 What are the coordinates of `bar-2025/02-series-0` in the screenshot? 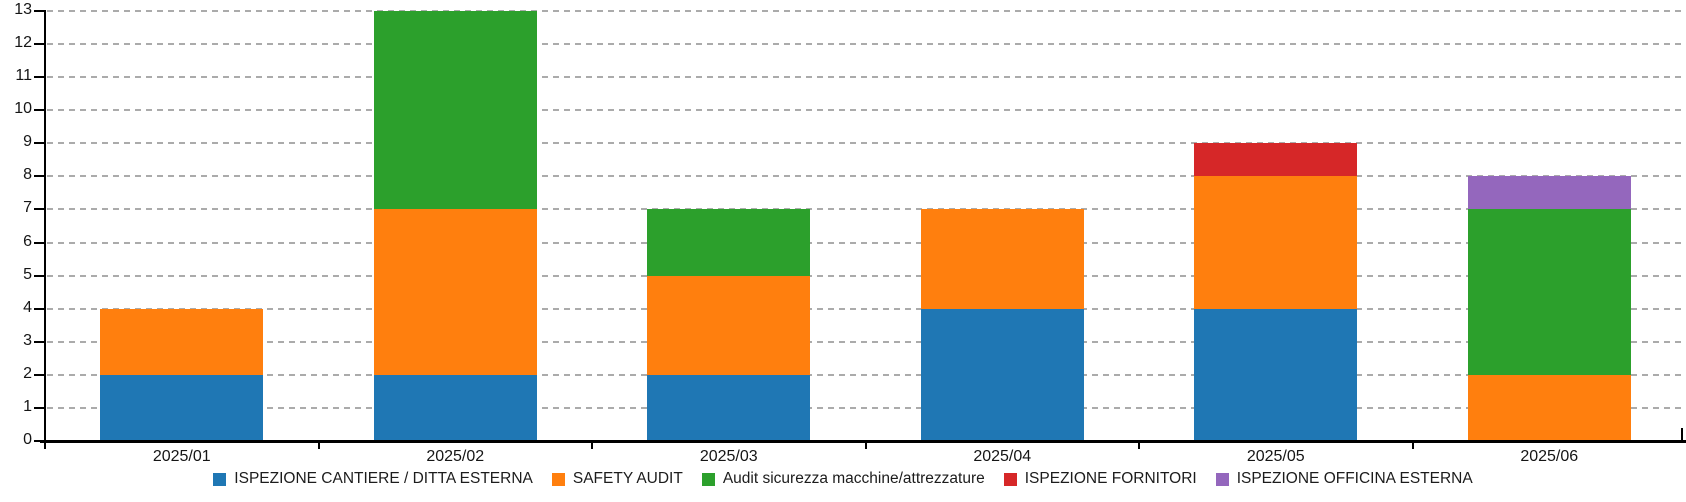 It's located at (455, 407).